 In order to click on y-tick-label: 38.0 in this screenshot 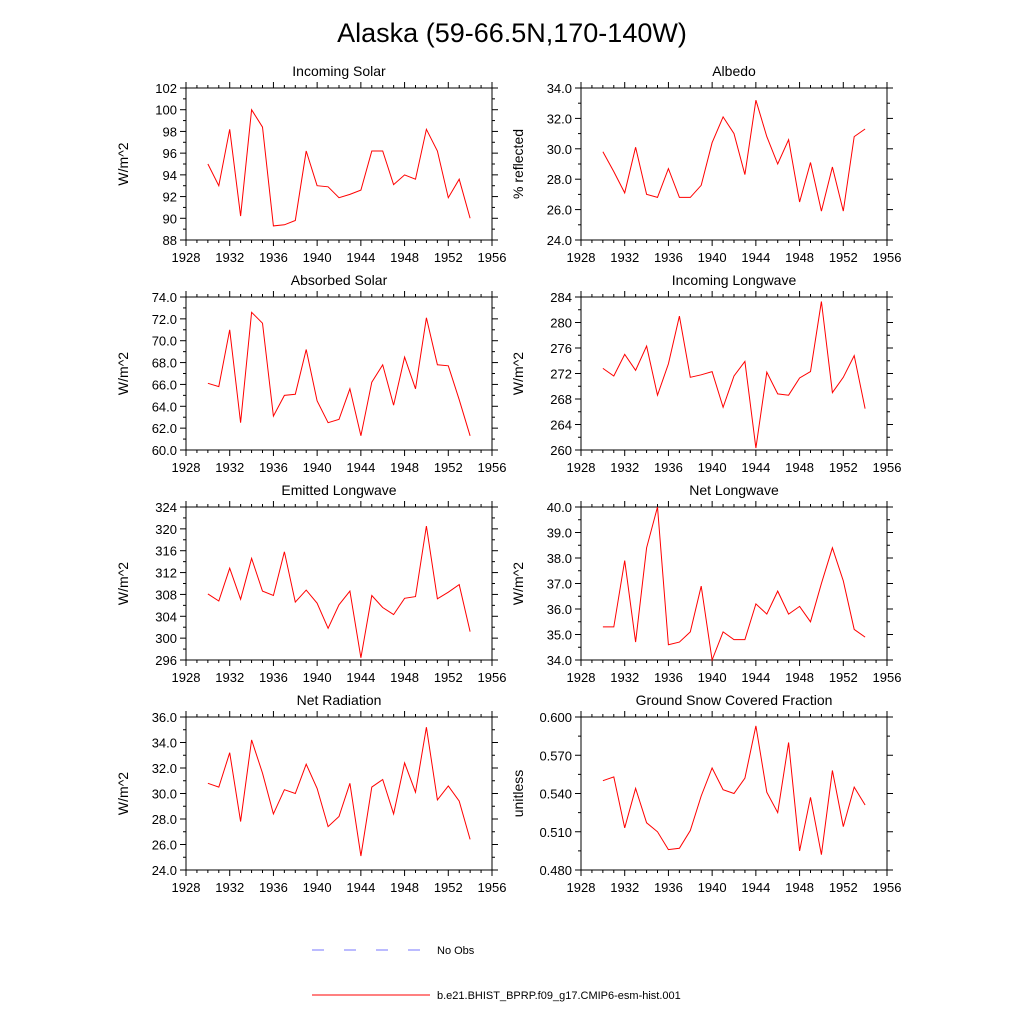, I will do `click(559, 558)`.